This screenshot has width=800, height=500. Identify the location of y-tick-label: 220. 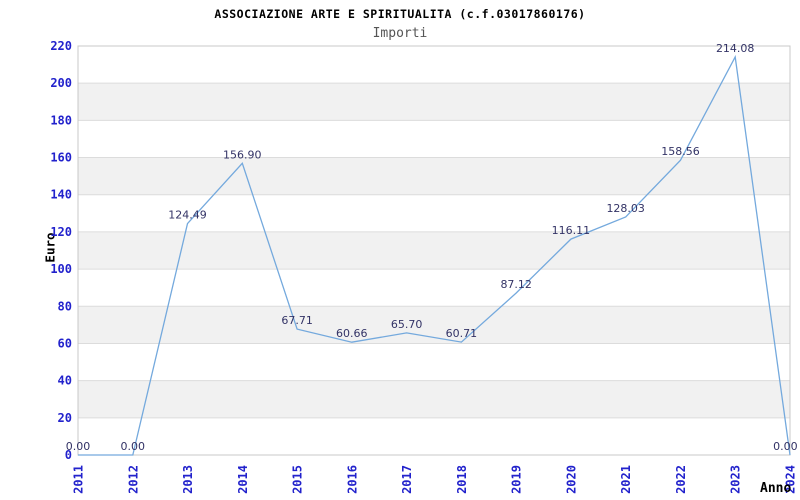
(61, 46).